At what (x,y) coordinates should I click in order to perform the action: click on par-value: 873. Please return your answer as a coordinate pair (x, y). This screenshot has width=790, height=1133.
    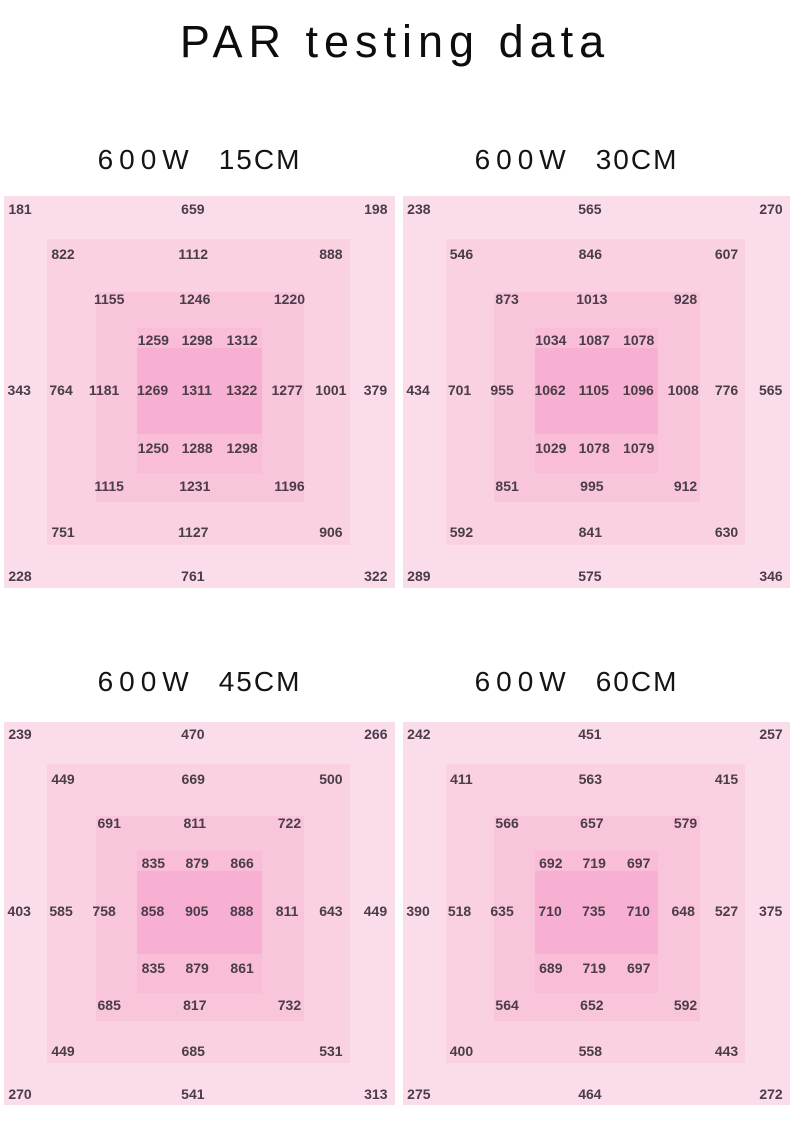
    Looking at the image, I should click on (507, 299).